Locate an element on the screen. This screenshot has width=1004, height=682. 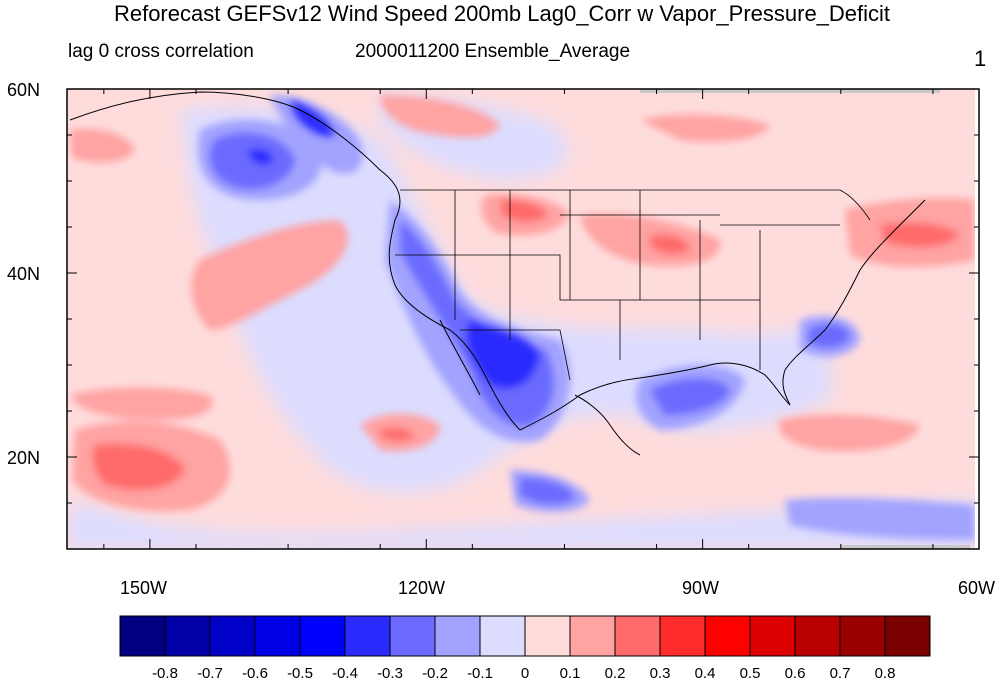
missing-data-strip-south is located at coordinates (905, 547).